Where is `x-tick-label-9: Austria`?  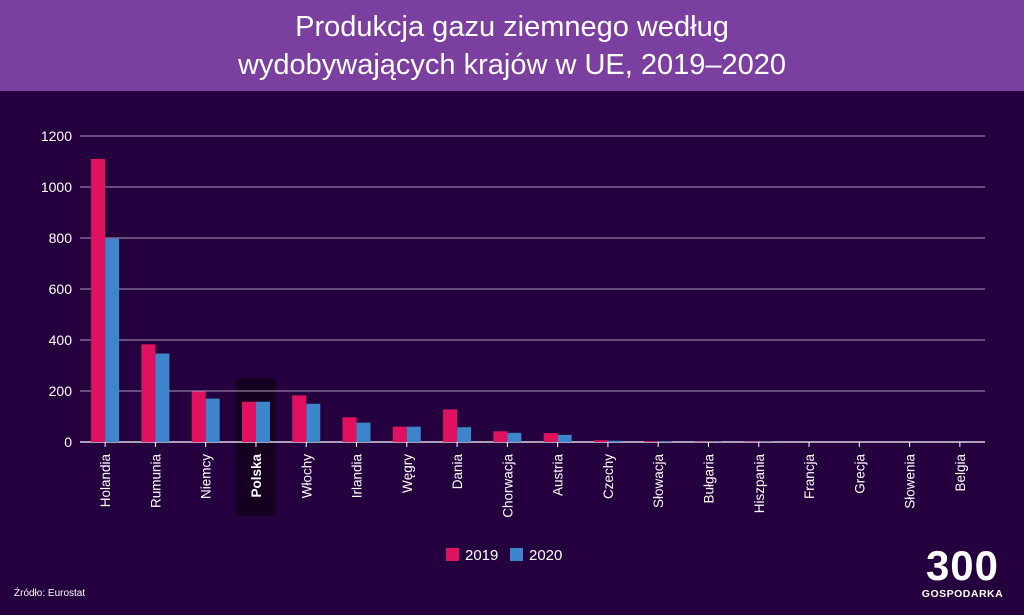 x-tick-label-9: Austria is located at coordinates (558, 475).